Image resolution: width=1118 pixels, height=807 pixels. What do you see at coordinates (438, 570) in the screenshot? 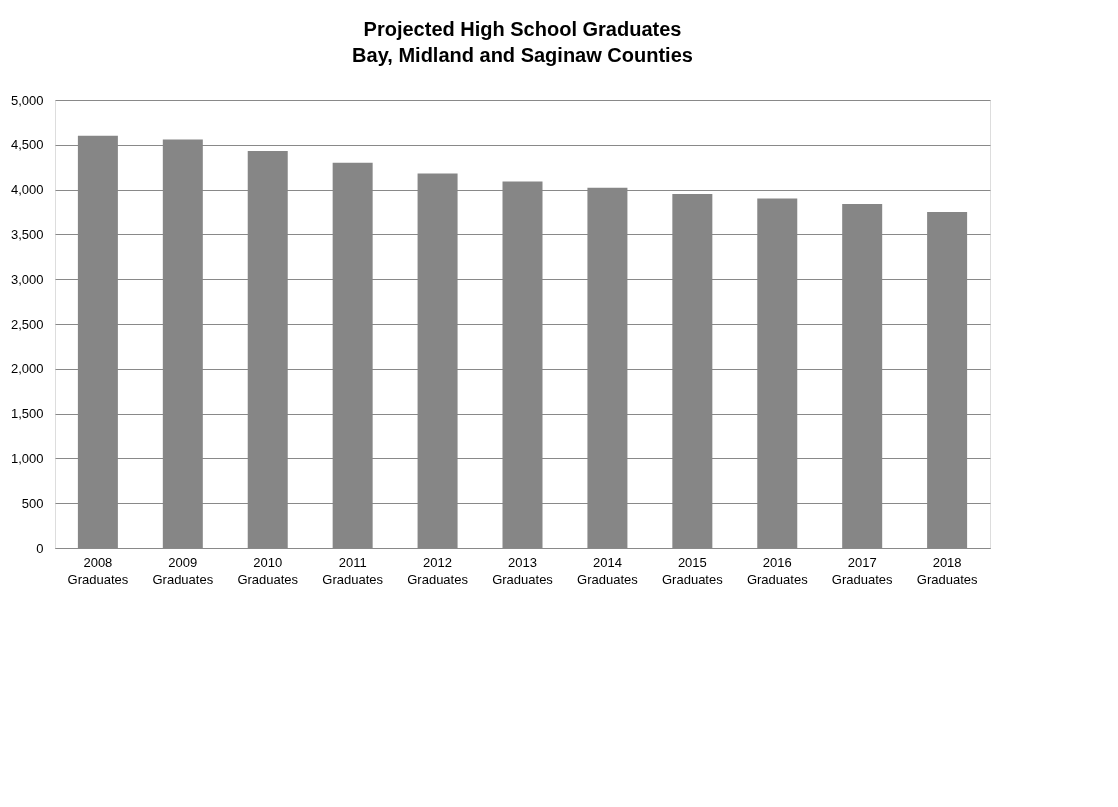
I see `x-tick-label: 2012 Graduates` at bounding box center [438, 570].